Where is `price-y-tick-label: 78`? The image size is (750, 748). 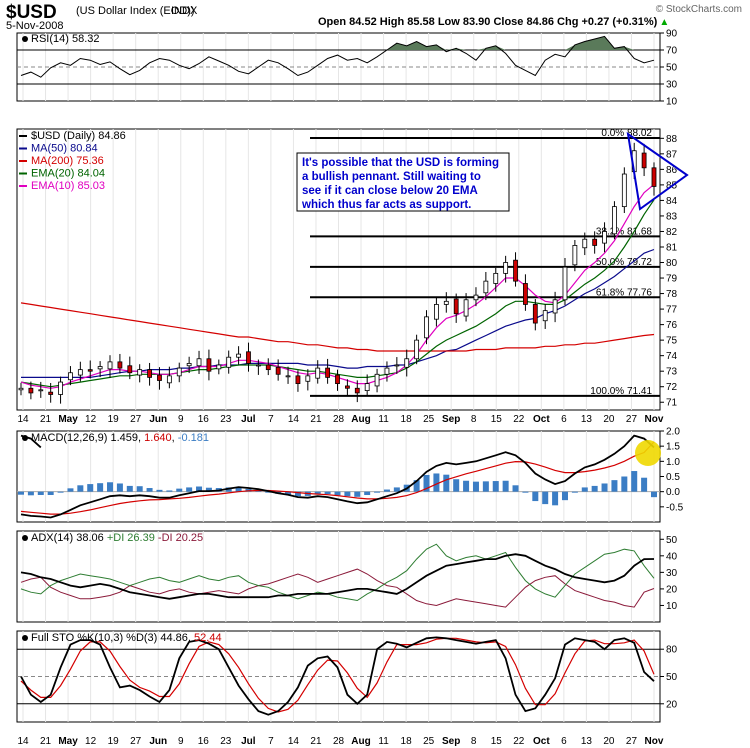 price-y-tick-label: 78 is located at coordinates (672, 294).